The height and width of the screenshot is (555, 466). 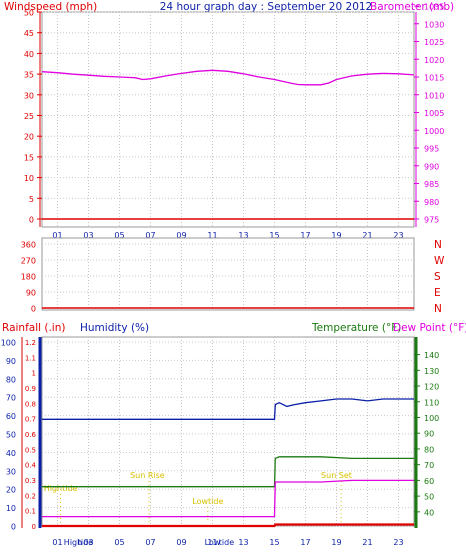 I want to click on temperature-ticks: 40 50 60 70 80 90 100 110 120 130 140, so click(x=426, y=434).